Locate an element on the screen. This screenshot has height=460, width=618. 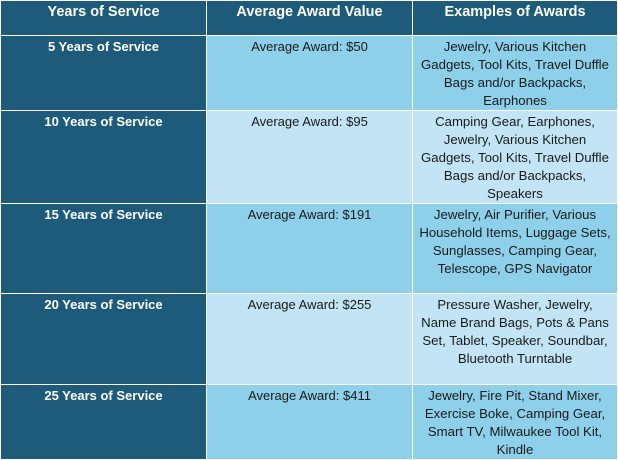
award-cell: Average Award: $95 is located at coordinates (309, 157).